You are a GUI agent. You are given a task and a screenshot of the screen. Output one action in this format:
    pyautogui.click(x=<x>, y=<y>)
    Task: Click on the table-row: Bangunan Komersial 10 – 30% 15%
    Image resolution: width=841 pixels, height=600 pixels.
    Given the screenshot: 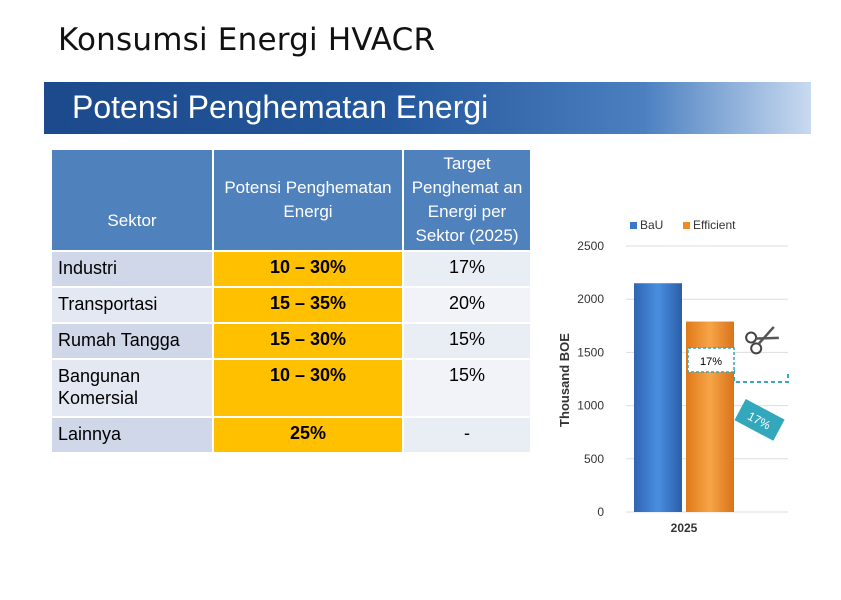 What is the action you would take?
    pyautogui.click(x=291, y=388)
    